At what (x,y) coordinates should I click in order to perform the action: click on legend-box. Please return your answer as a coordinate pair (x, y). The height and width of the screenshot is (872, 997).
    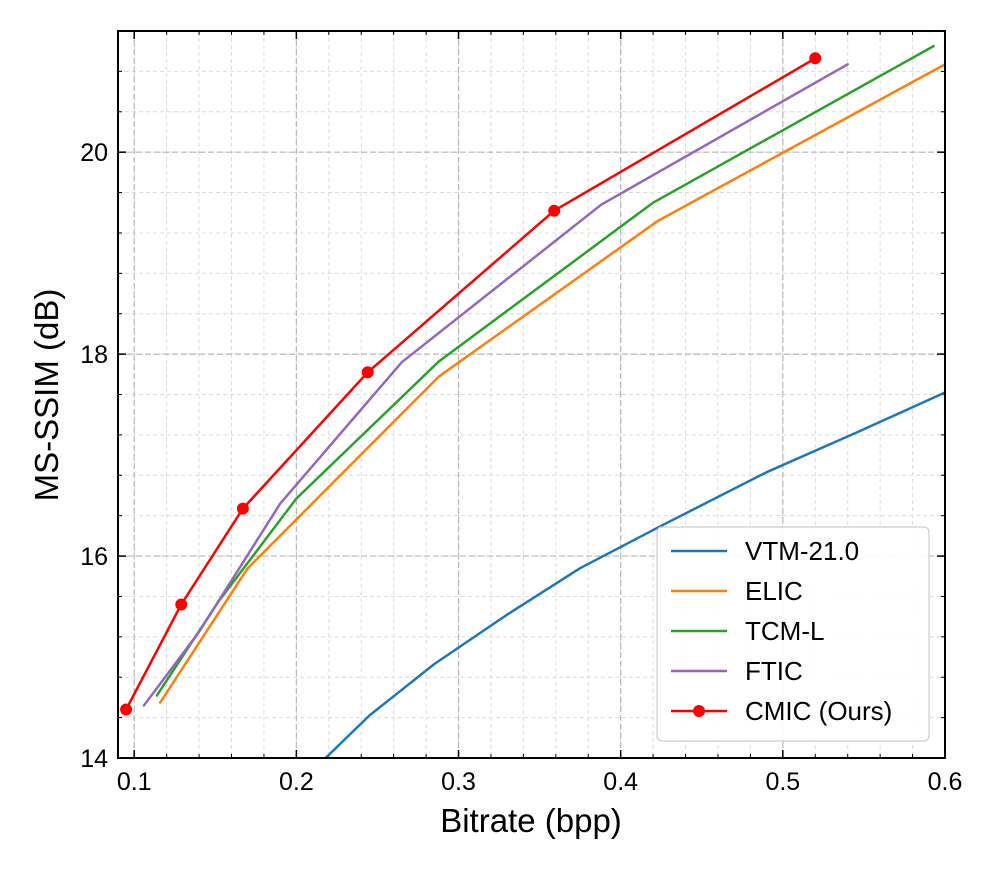
    Looking at the image, I should click on (793, 634).